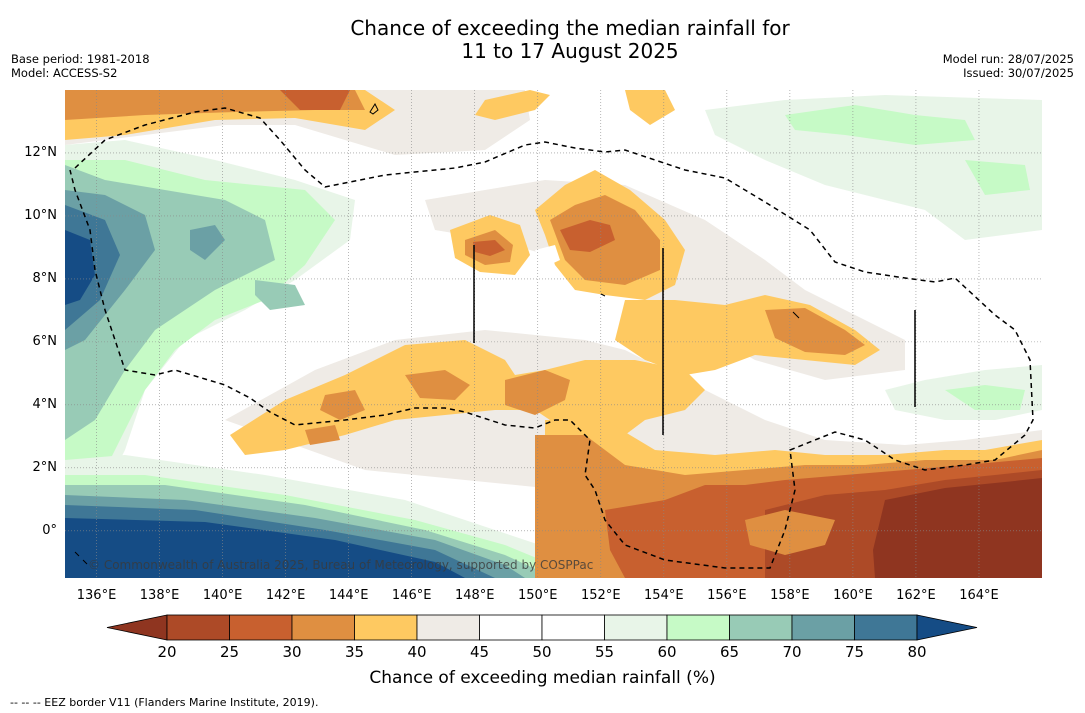  I want to click on region-top-center-orange, so click(512, 105).